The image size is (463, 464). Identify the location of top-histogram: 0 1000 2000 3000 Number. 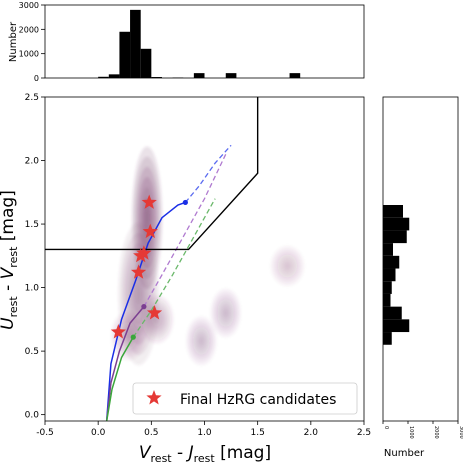
(186, 42).